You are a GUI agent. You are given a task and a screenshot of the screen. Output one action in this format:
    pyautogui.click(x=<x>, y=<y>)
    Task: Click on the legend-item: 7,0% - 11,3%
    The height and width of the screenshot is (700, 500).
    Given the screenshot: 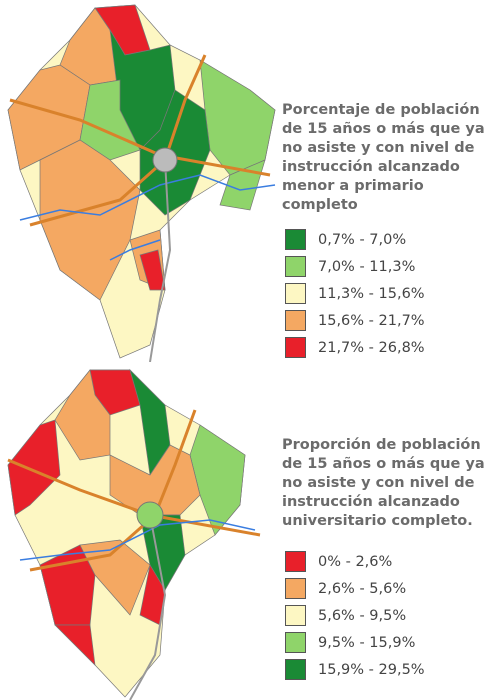 What is the action you would take?
    pyautogui.click(x=355, y=266)
    